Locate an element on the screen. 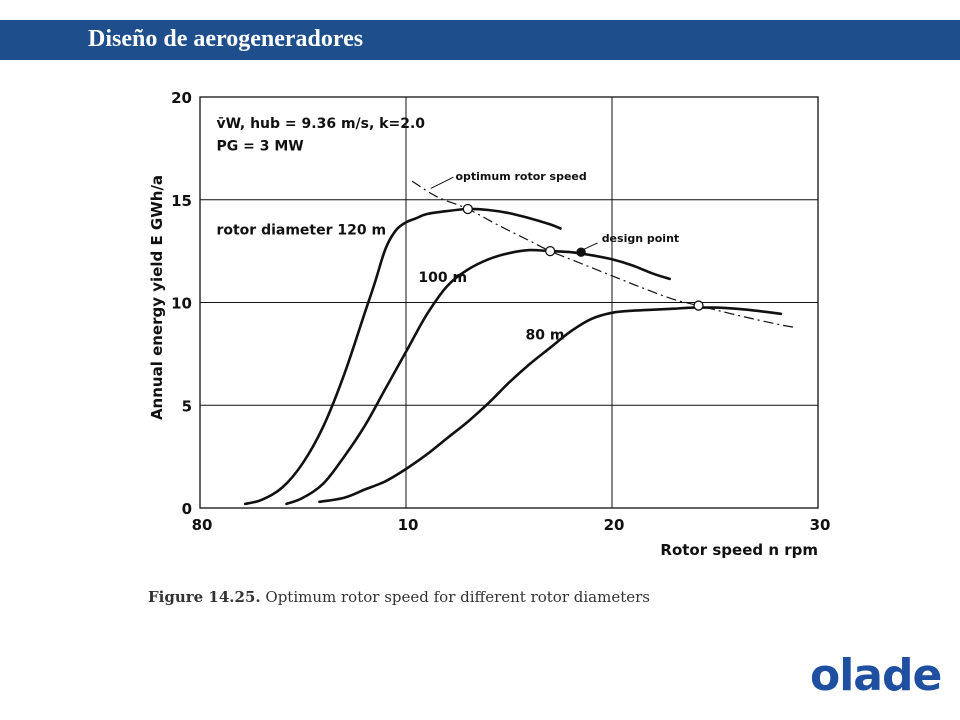  x-tick-label: 20 is located at coordinates (614, 525).